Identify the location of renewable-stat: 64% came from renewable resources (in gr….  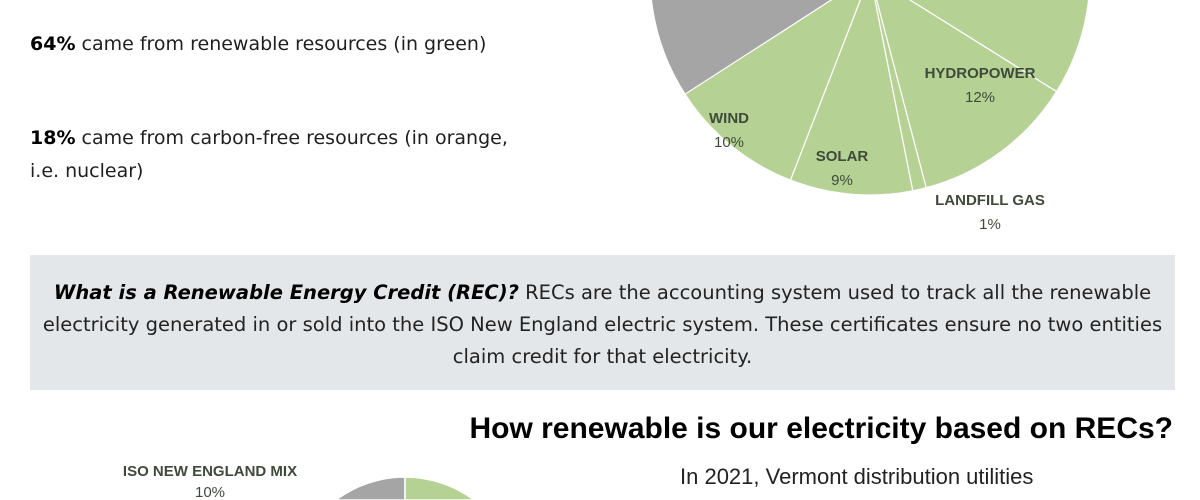
(275, 44).